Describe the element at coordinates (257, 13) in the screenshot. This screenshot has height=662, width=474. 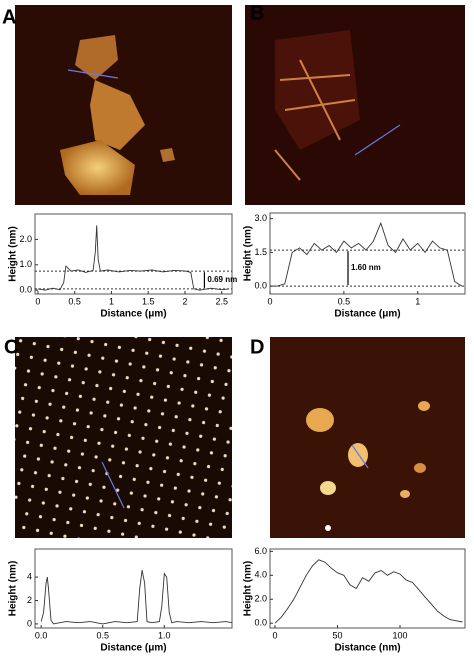
I see `panel-label: B` at that location.